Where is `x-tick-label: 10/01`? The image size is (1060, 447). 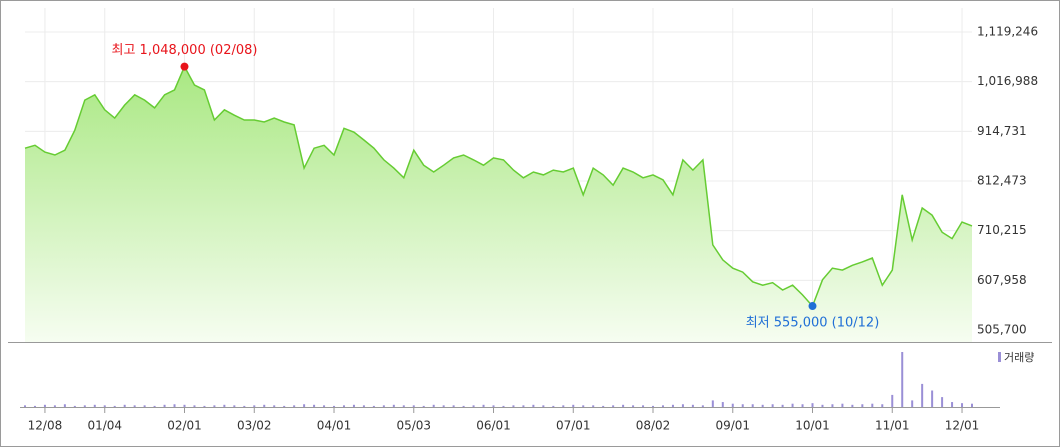
x-tick-label: 10/01 is located at coordinates (812, 426).